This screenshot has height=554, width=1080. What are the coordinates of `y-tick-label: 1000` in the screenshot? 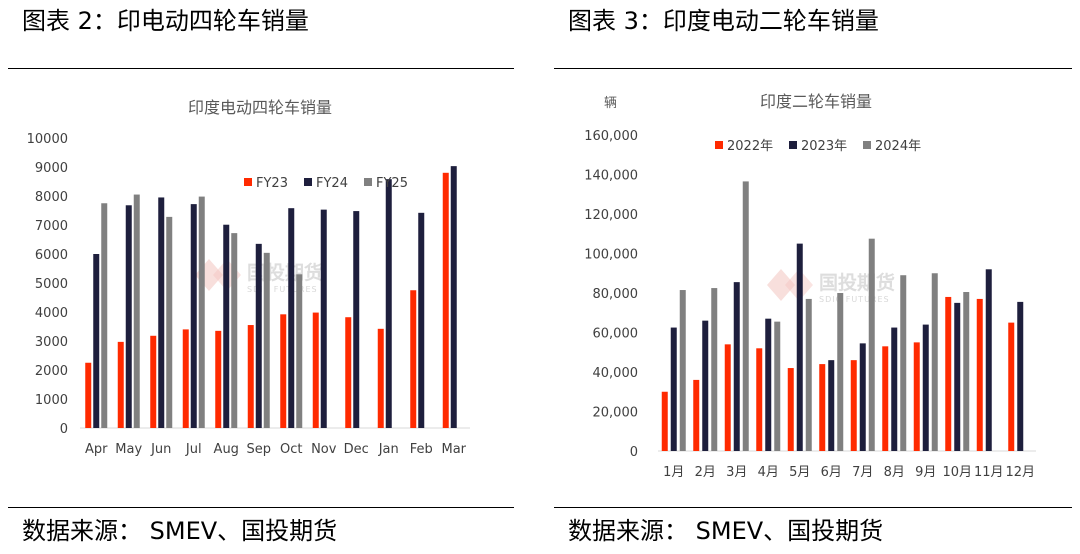 It's located at (51, 400).